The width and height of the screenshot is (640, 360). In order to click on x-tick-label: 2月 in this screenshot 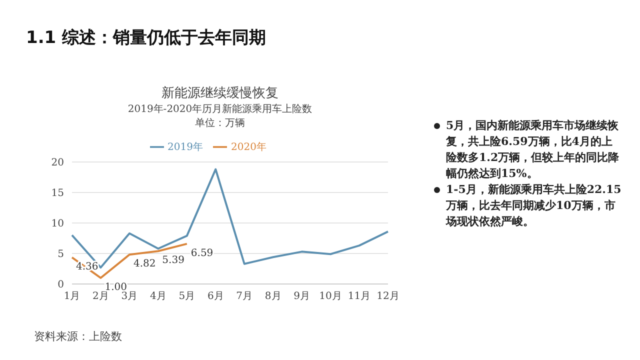, I will do `click(100, 296)`.